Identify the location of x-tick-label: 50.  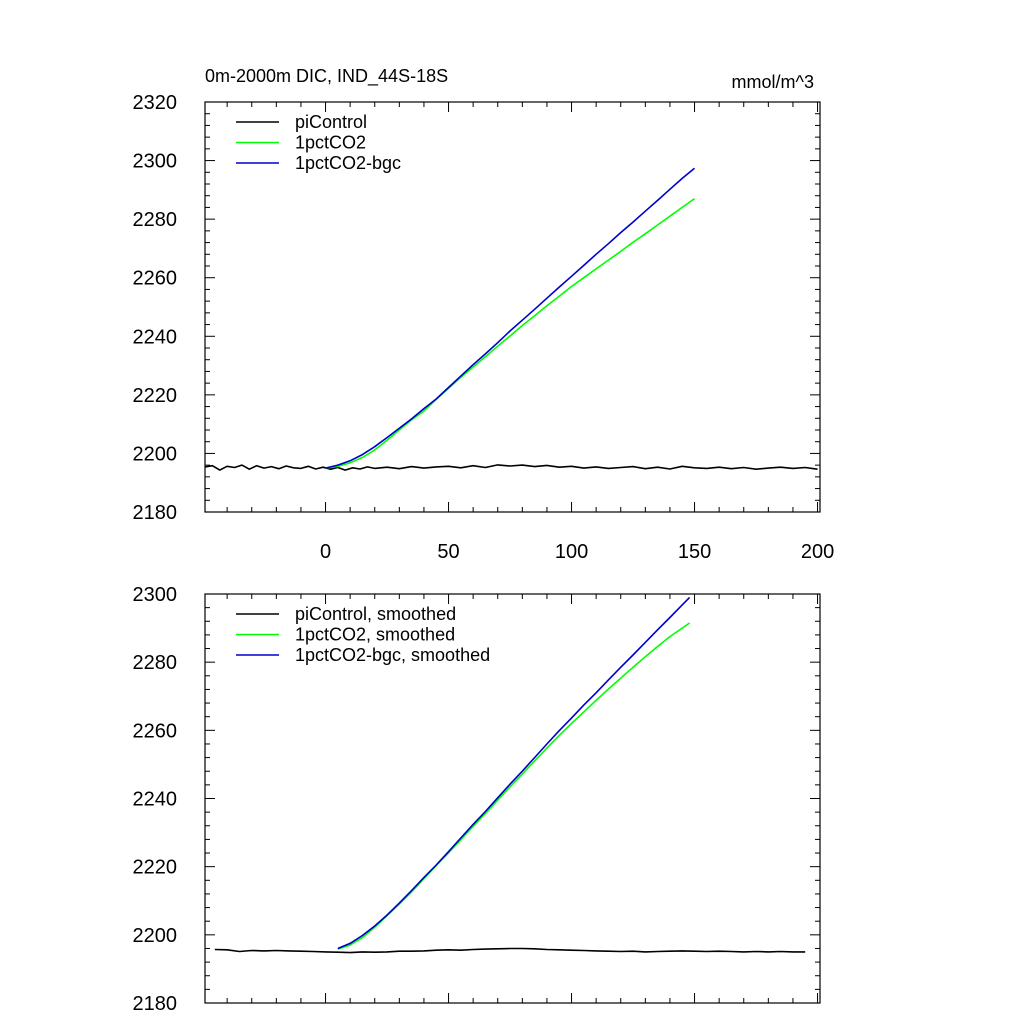
(448, 552).